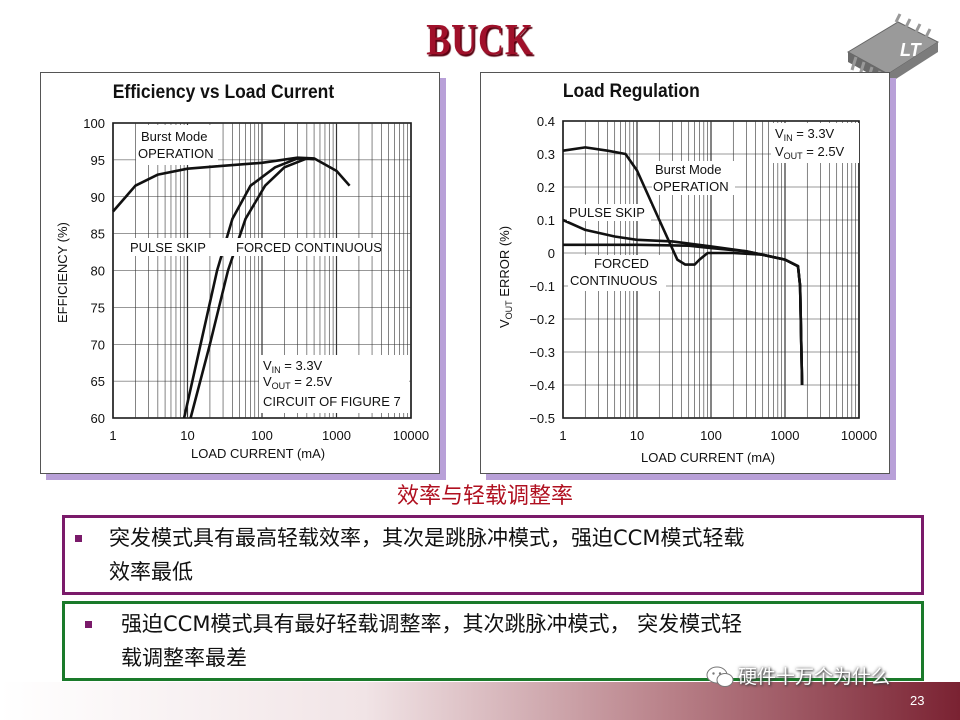 The image size is (960, 720). I want to click on footer-bar, so click(480, 701).